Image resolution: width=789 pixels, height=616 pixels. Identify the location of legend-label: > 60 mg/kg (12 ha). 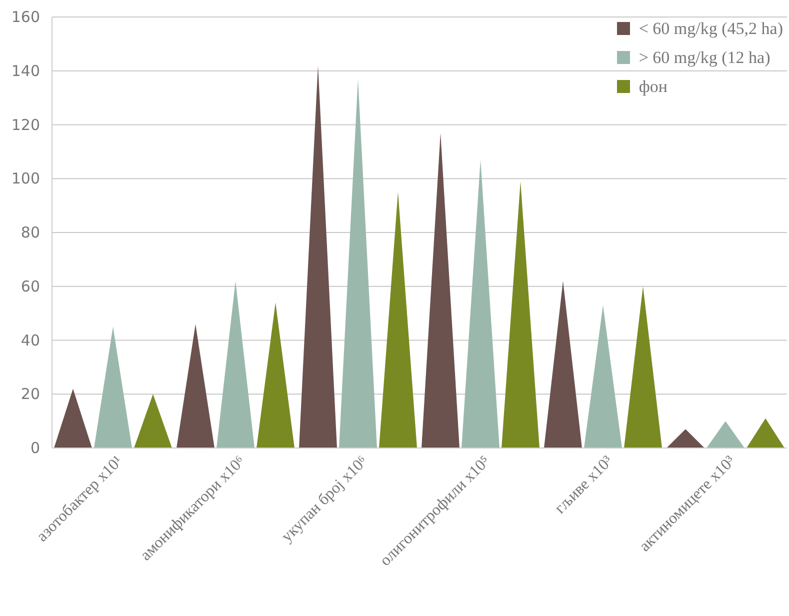
(704, 58).